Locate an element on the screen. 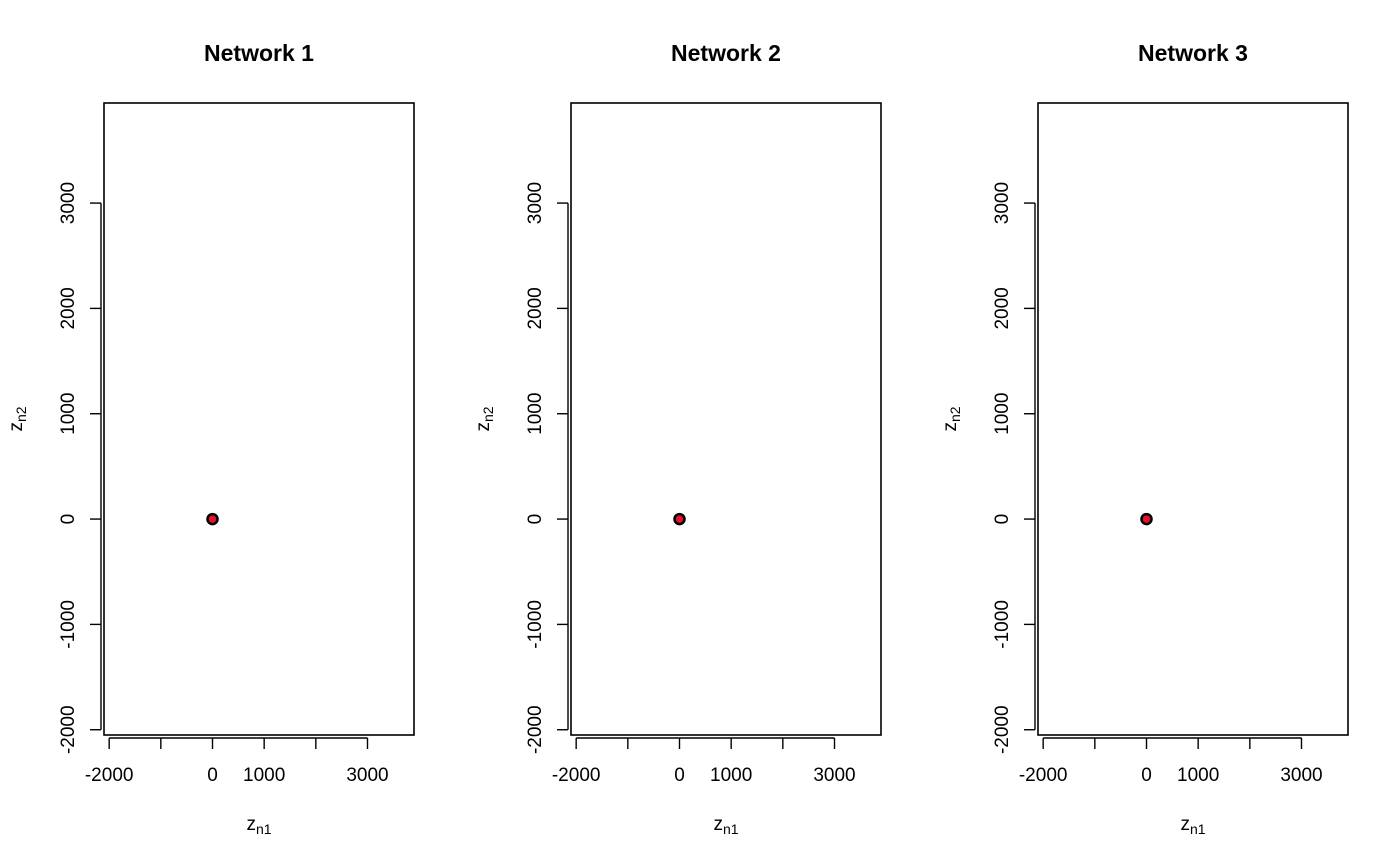 The image size is (1400, 865). panel-title: Network 2 is located at coordinates (726, 53).